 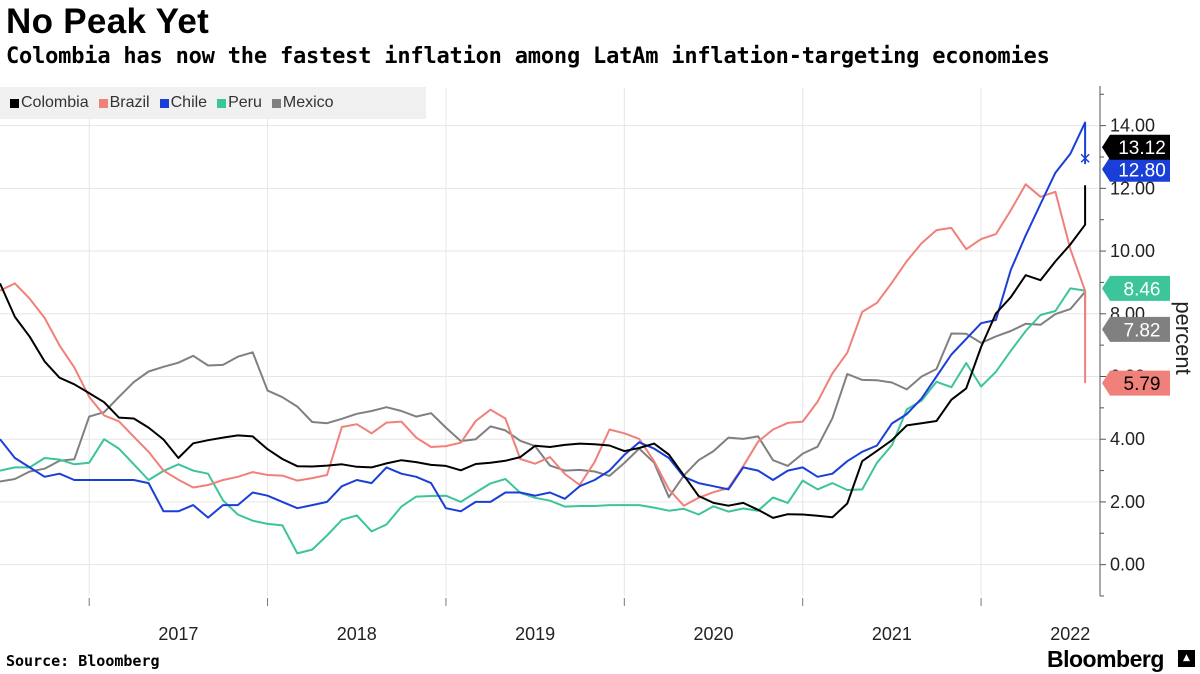 I want to click on callout-peru: 8.46, so click(x=1136, y=288).